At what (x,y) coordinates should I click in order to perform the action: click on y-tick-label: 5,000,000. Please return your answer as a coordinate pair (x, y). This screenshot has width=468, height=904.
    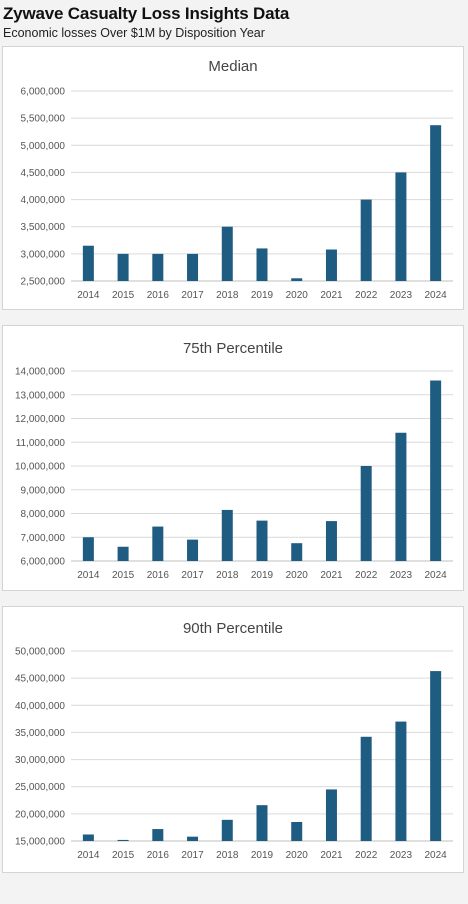
    Looking at the image, I should click on (43, 146).